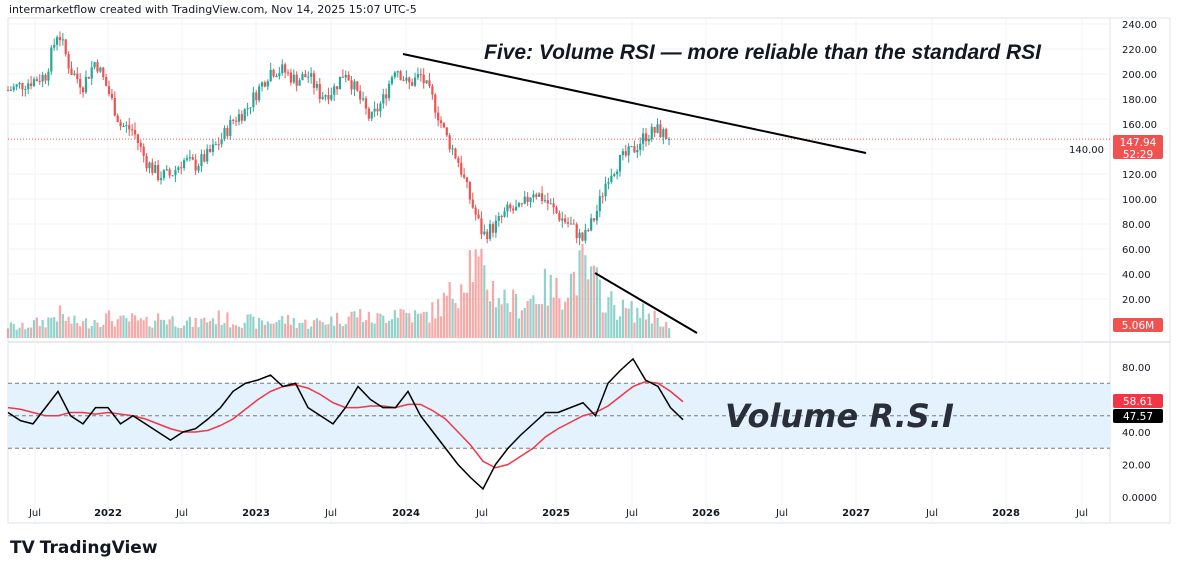  Describe the element at coordinates (1138, 325) in the screenshot. I see `volume-label-bg` at that location.